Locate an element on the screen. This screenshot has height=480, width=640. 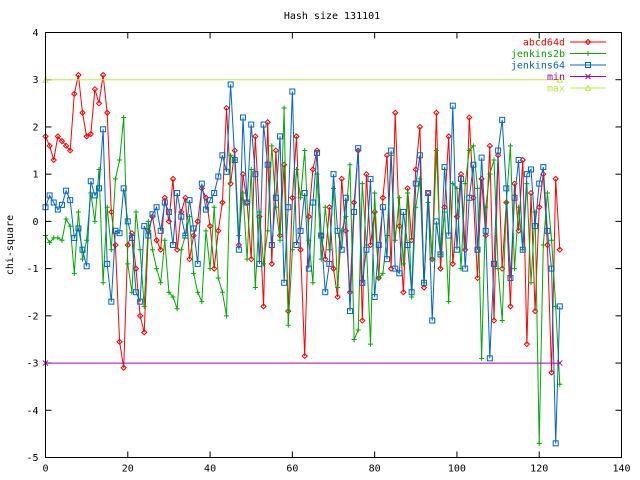
legend-label-jenkins2b: jenkins2b is located at coordinates (538, 54).